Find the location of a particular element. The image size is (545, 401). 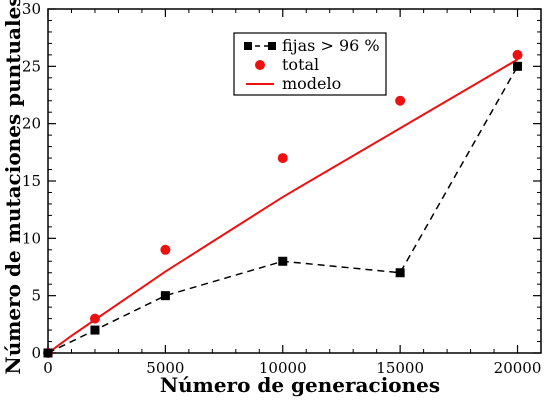

x-tick-label: 20000 is located at coordinates (518, 368).